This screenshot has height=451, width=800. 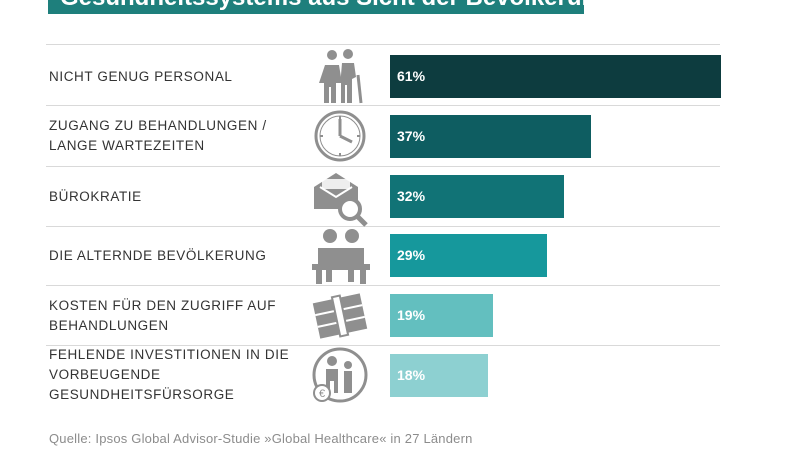 I want to click on category-label-line: VORBEUGENDE, so click(x=105, y=374).